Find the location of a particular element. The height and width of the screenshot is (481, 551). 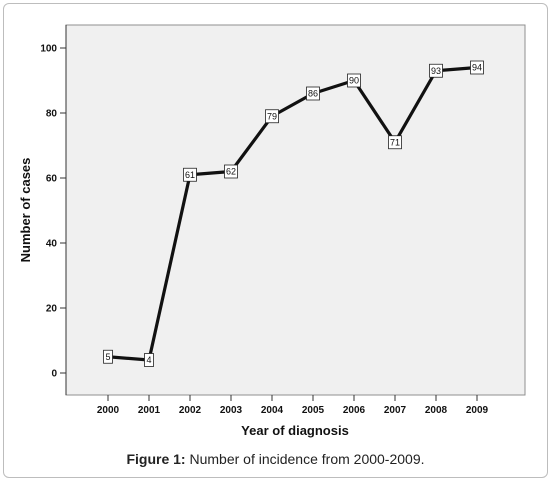

y-ticks: 0 20 40 60 80 100 is located at coordinates (53, 212).